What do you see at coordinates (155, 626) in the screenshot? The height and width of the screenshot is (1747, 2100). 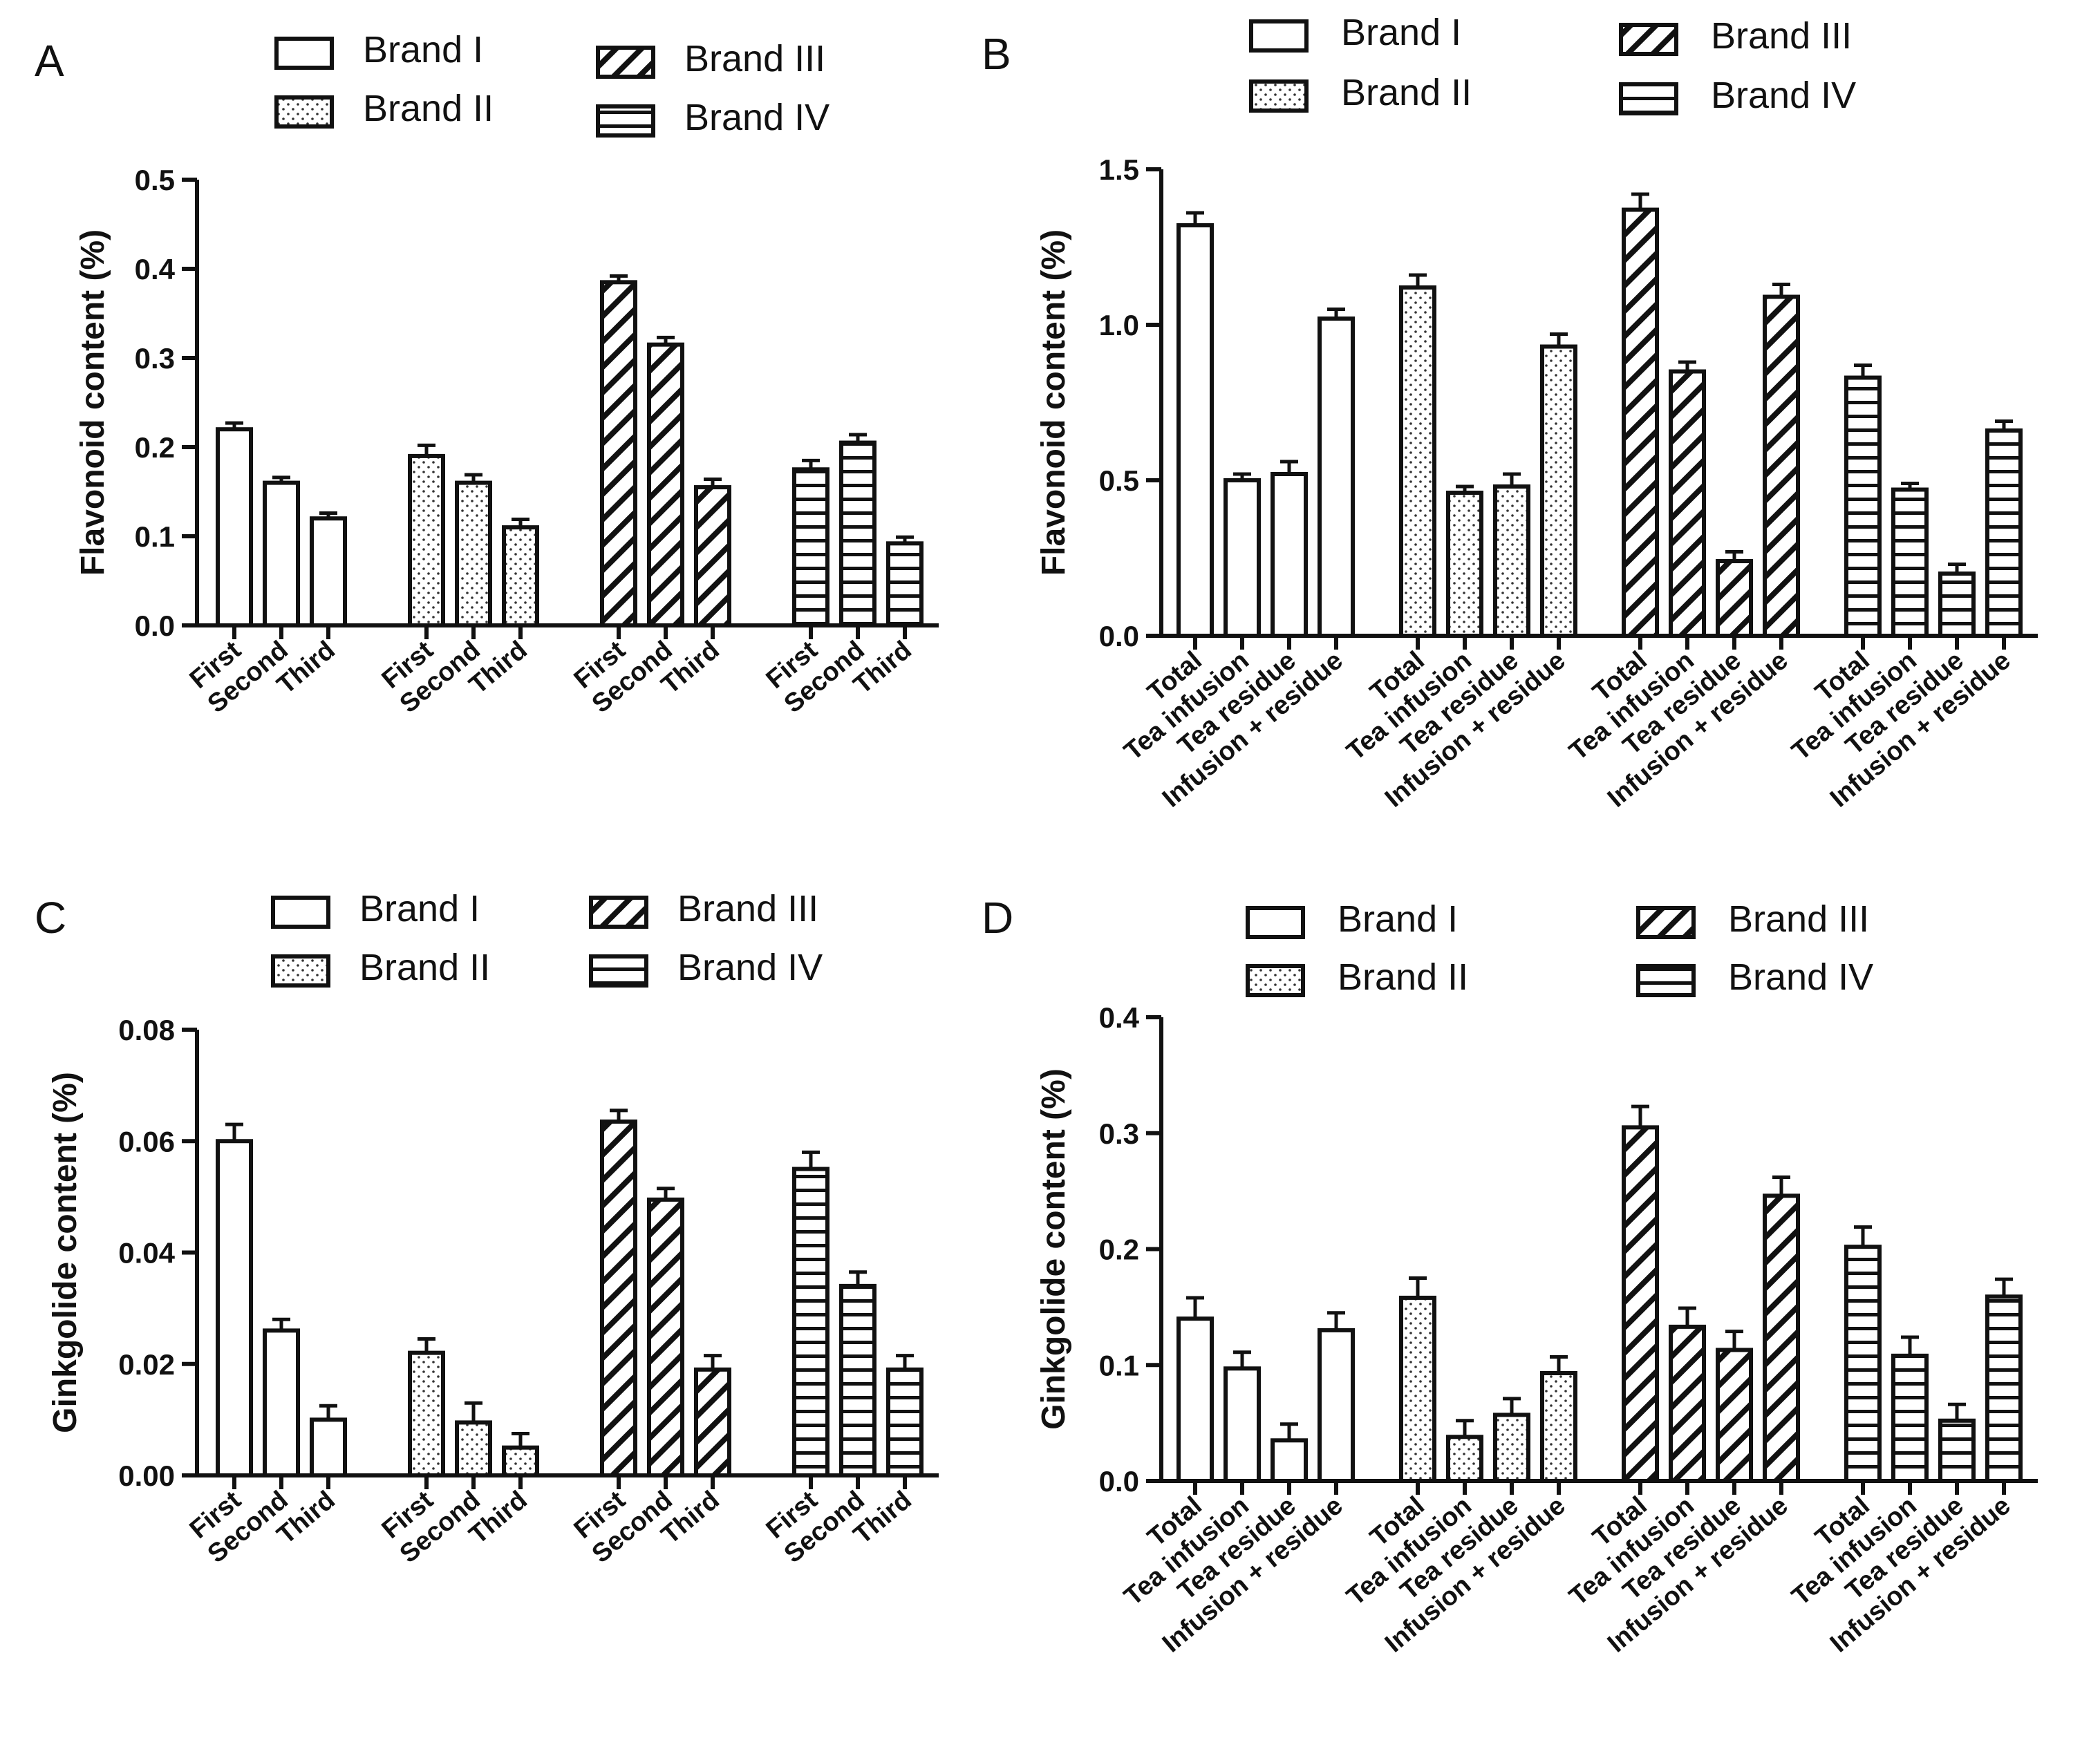 I see `y-tick-label: 0.0` at bounding box center [155, 626].